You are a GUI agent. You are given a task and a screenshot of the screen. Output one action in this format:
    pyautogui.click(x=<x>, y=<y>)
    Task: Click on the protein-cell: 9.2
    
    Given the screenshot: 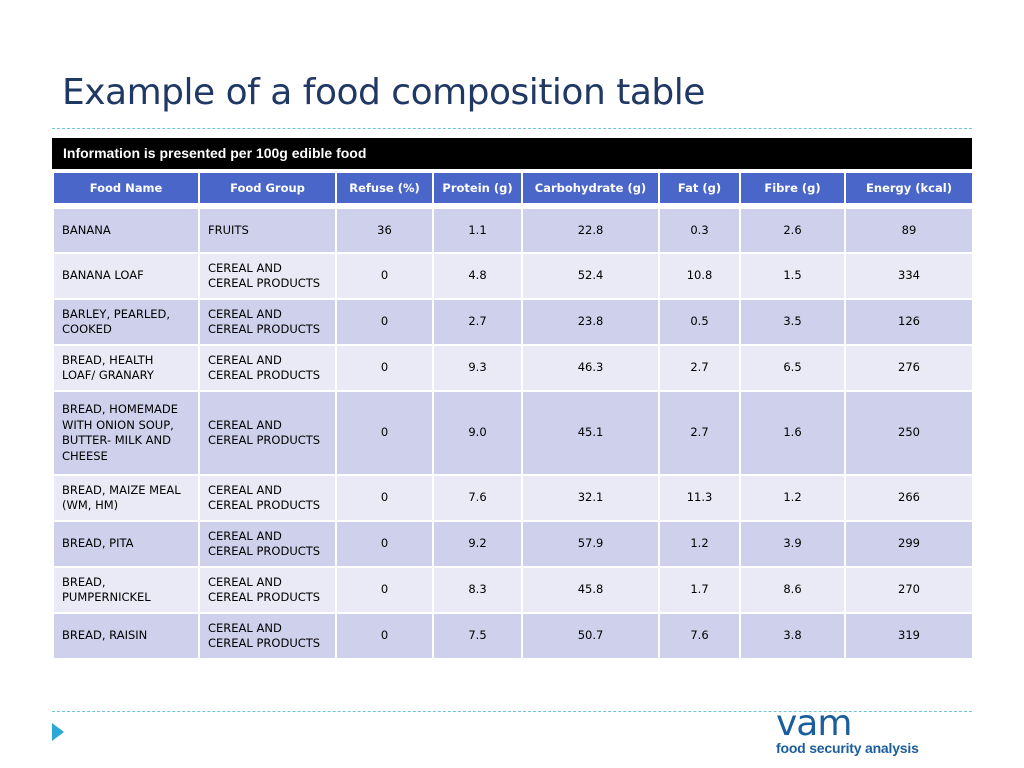 What is the action you would take?
    pyautogui.click(x=477, y=544)
    